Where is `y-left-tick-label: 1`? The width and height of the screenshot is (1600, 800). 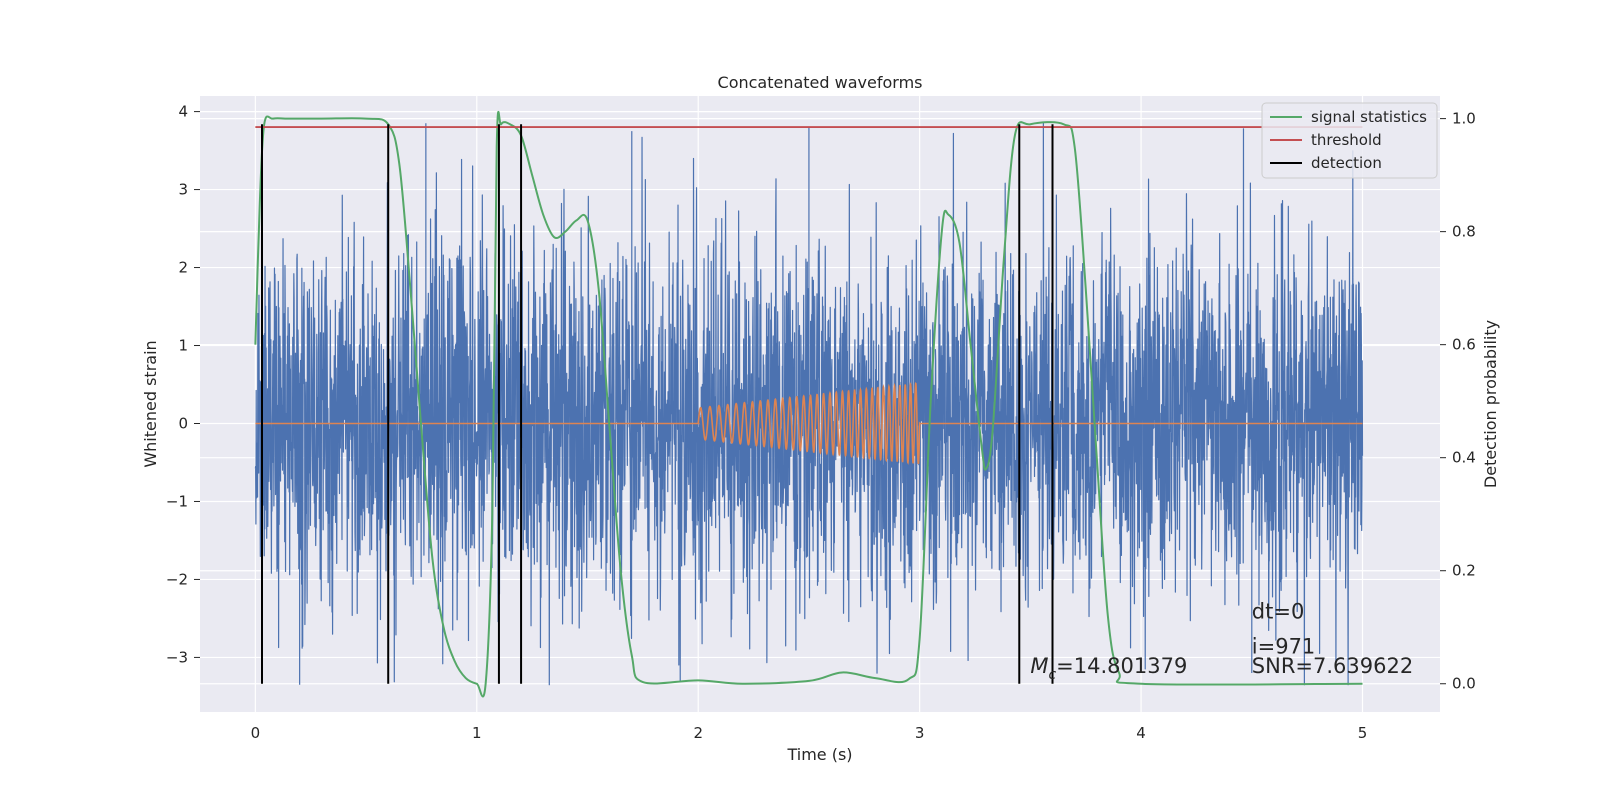
y-left-tick-label: 1 is located at coordinates (183, 346).